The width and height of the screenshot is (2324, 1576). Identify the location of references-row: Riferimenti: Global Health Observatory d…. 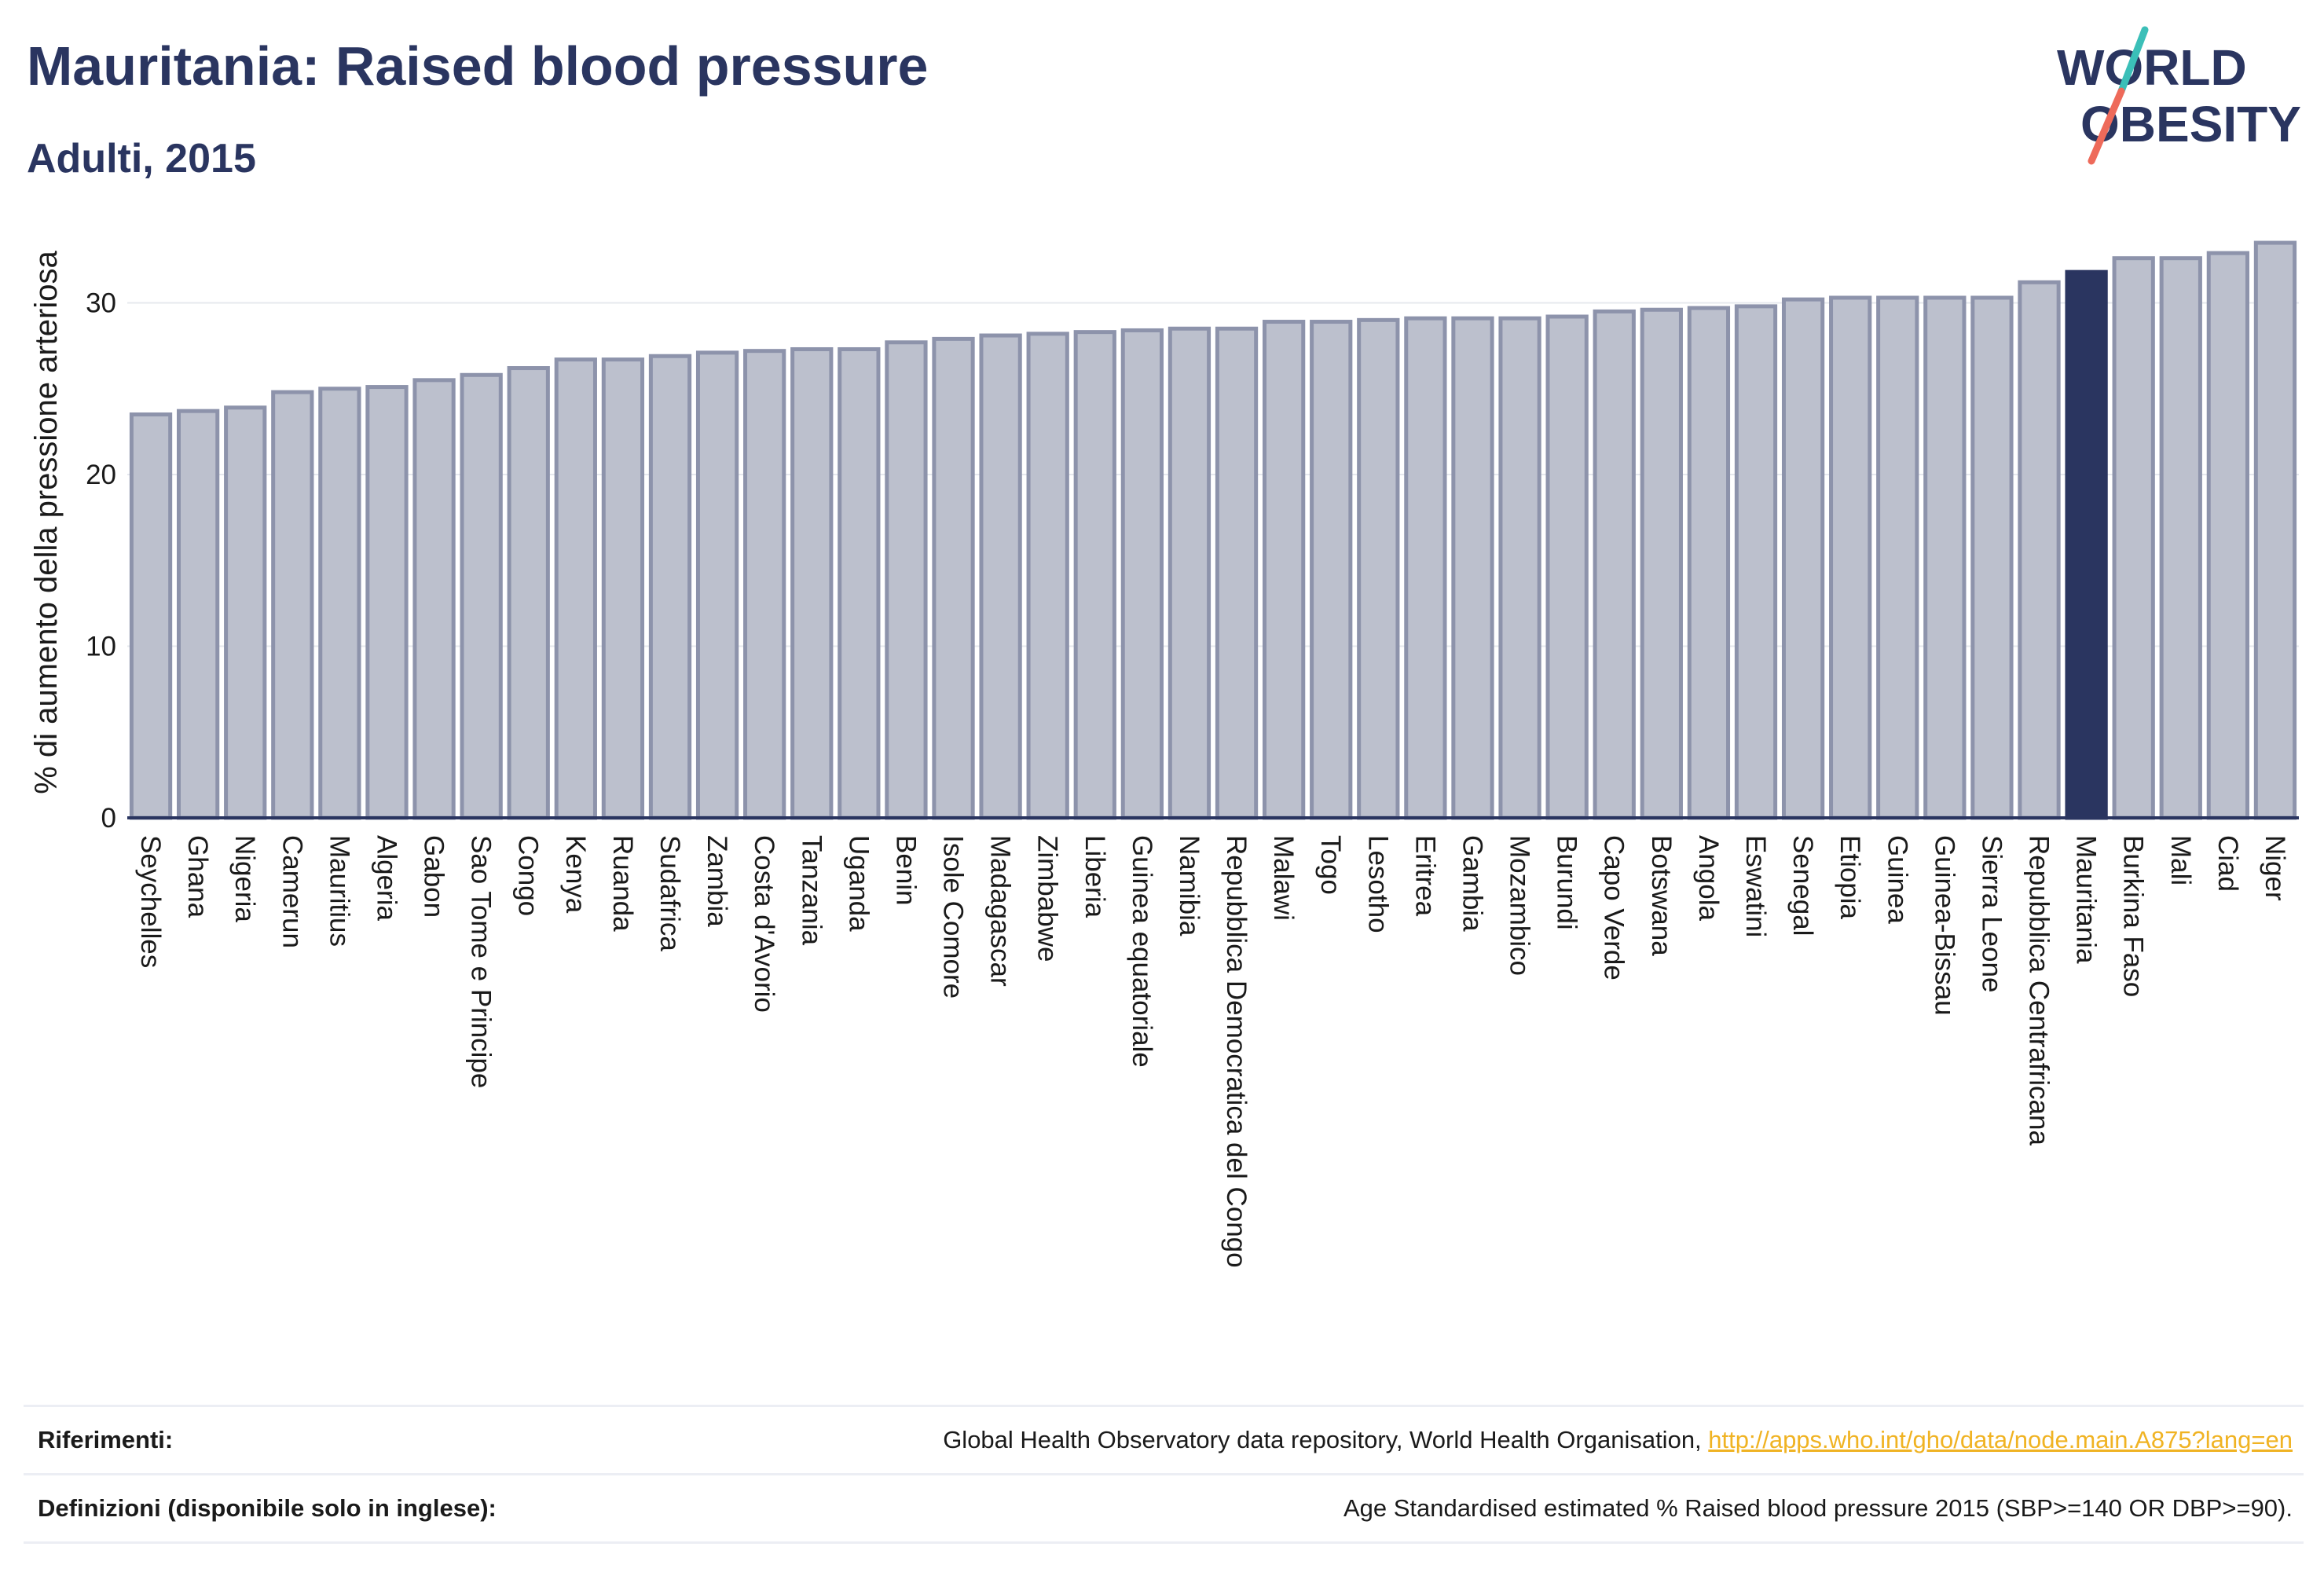
(1164, 1439).